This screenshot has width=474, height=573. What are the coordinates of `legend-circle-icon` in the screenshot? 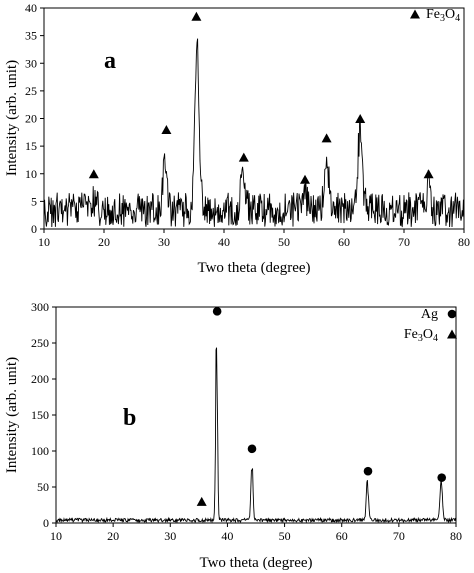 It's located at (452, 314).